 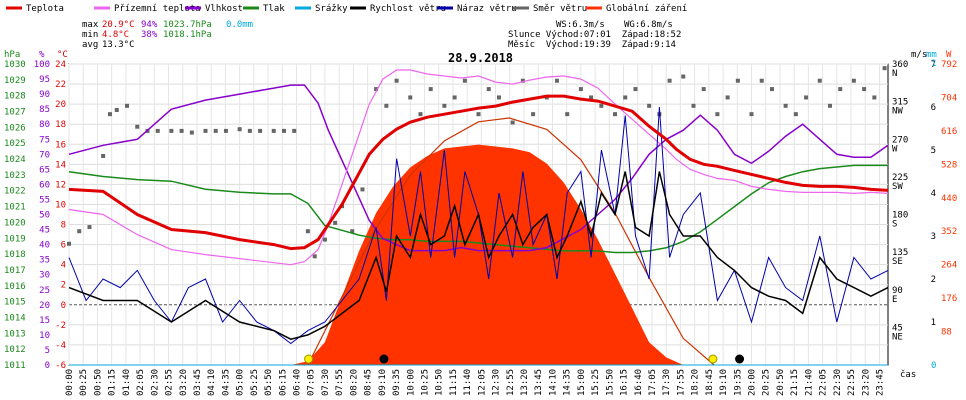 What do you see at coordinates (63, 266) in the screenshot?
I see `tick-label-degc: 4` at bounding box center [63, 266].